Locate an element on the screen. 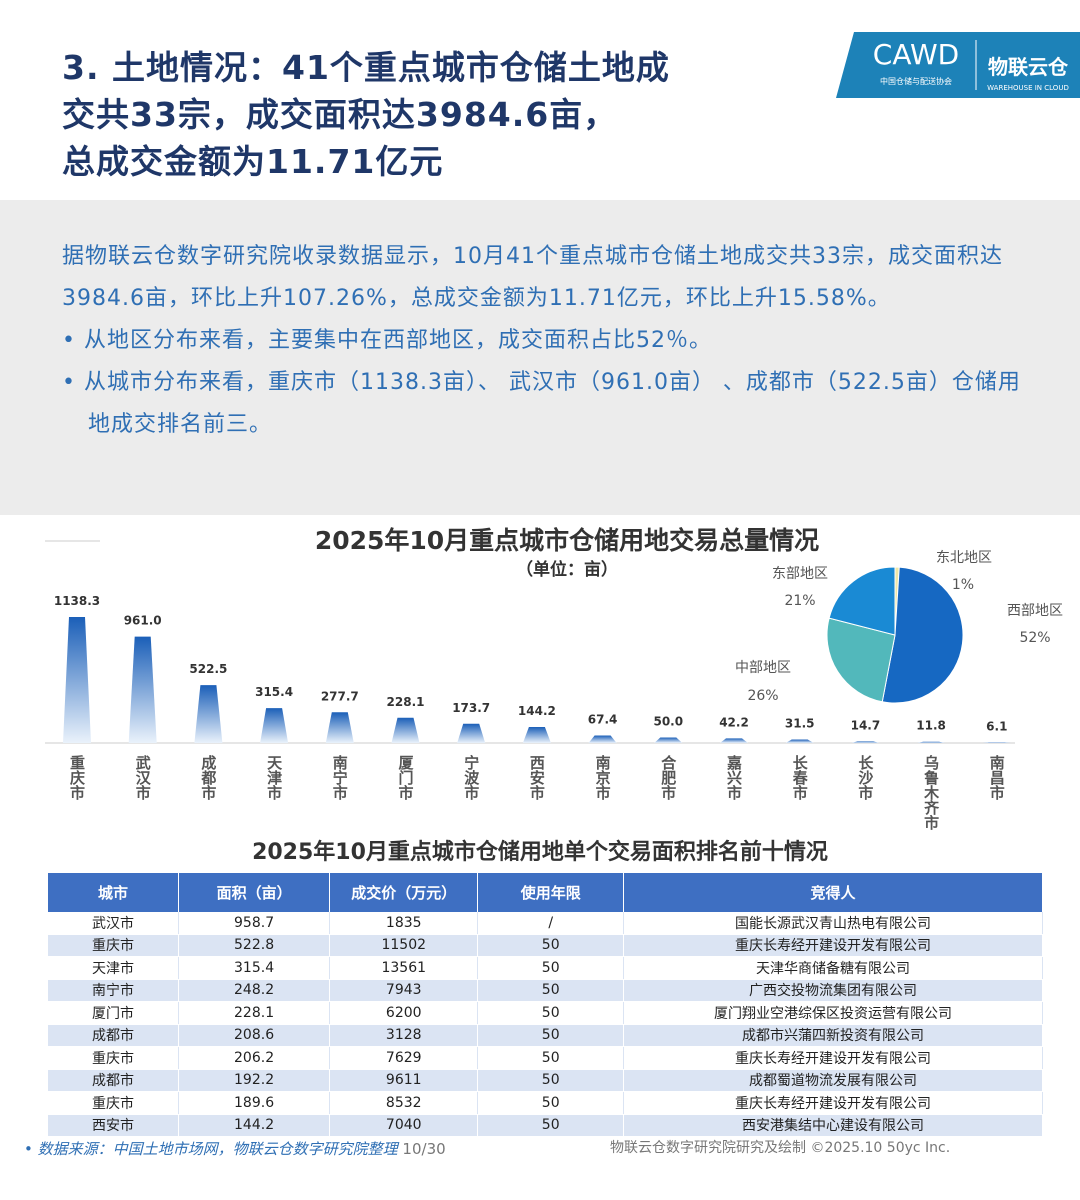 The image size is (1080, 1200). category-label: 西安市 is located at coordinates (537, 778).